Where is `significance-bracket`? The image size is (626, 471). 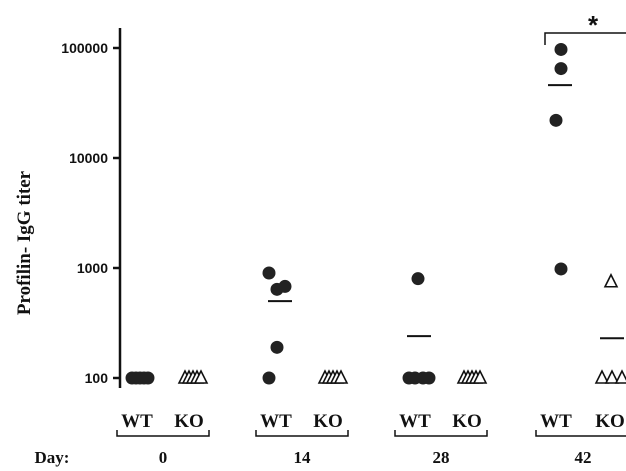
significance-bracket is located at coordinates (585, 38).